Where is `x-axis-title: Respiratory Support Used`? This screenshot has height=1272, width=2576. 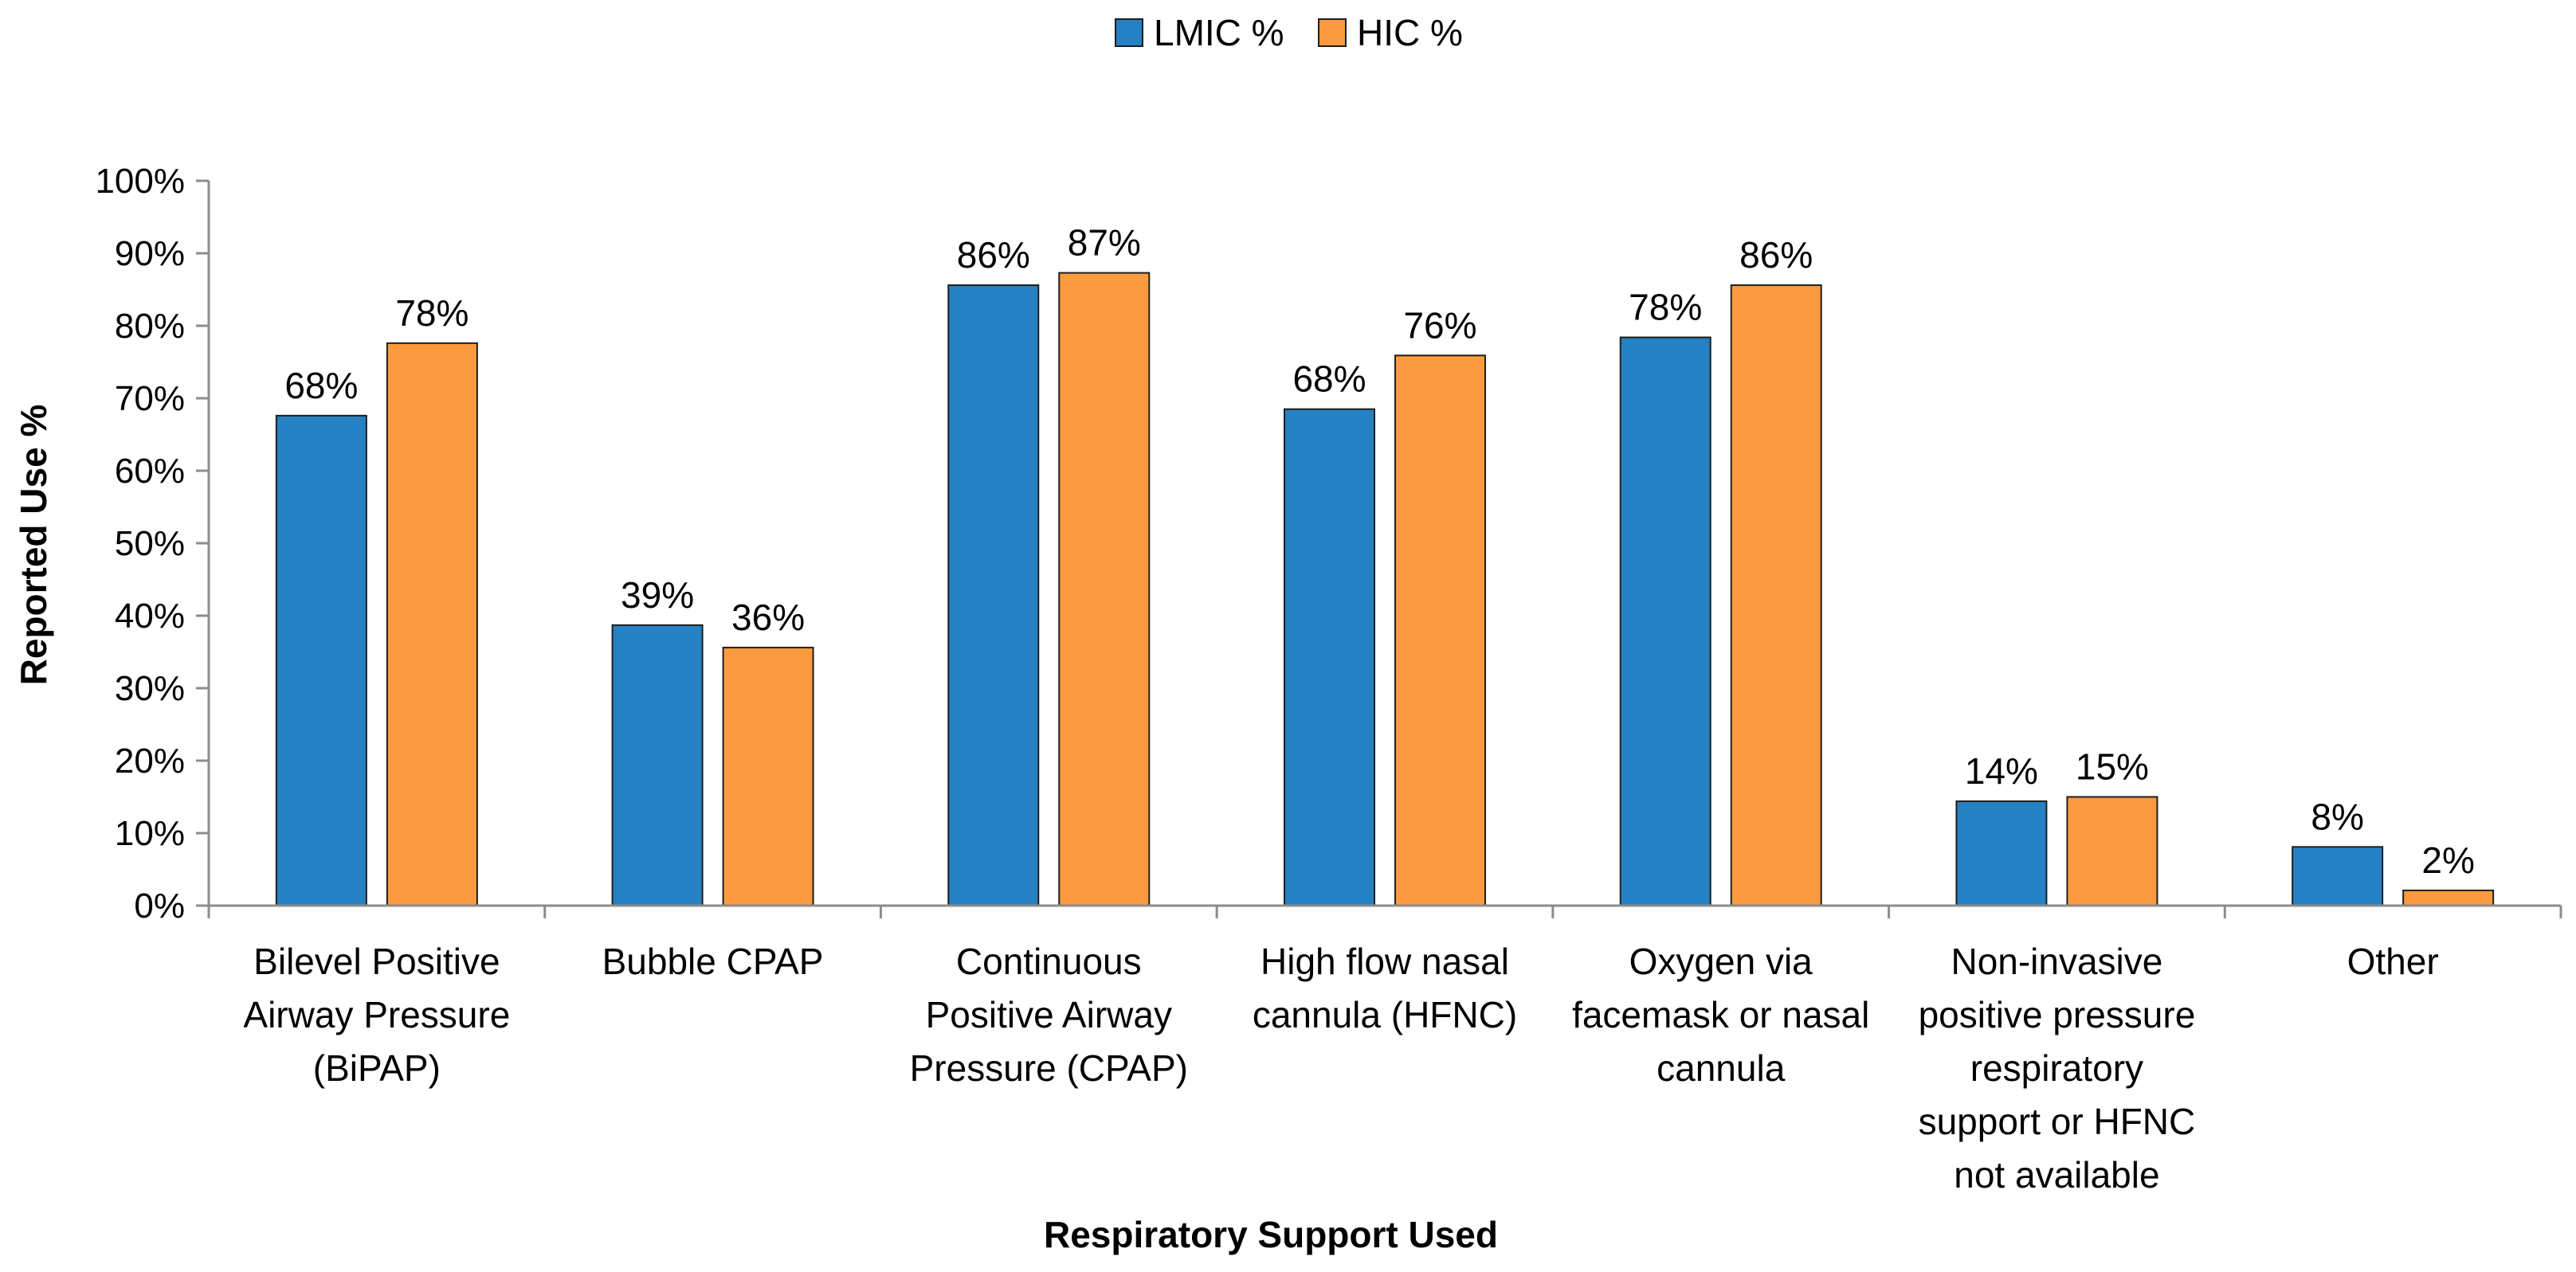
x-axis-title: Respiratory Support Used is located at coordinates (1271, 1235).